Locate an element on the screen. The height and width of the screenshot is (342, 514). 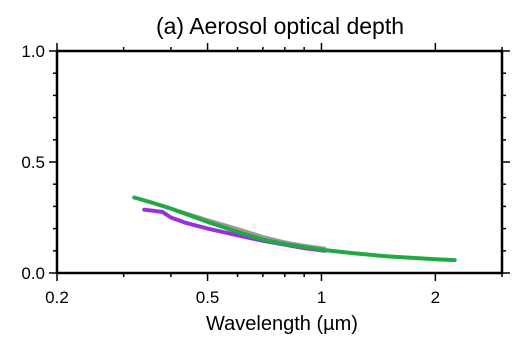
y-tick-label: 0.5 is located at coordinates (33, 162).